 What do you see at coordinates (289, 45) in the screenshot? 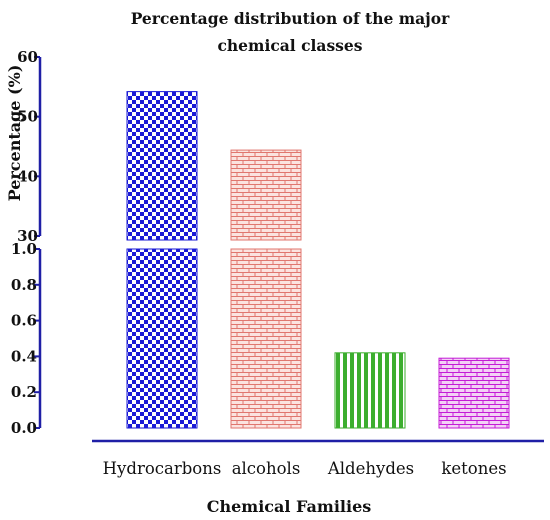
I see `chart-title-line-2: chemical classes` at bounding box center [289, 45].